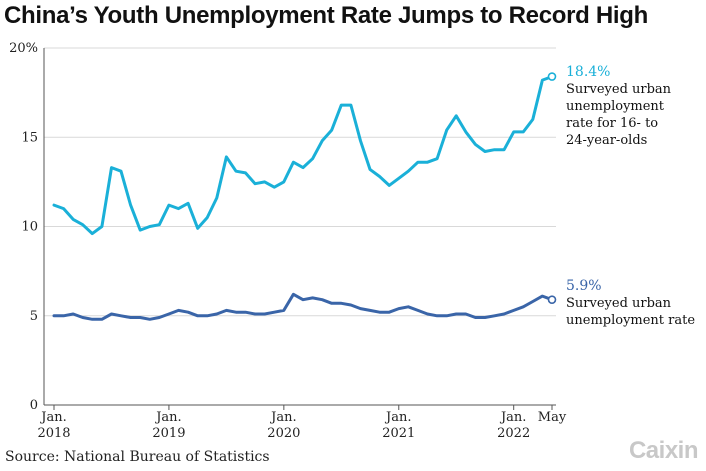 The image size is (706, 471). Describe the element at coordinates (137, 457) in the screenshot. I see `source-note: Source: National Bureau of Statistics` at that location.